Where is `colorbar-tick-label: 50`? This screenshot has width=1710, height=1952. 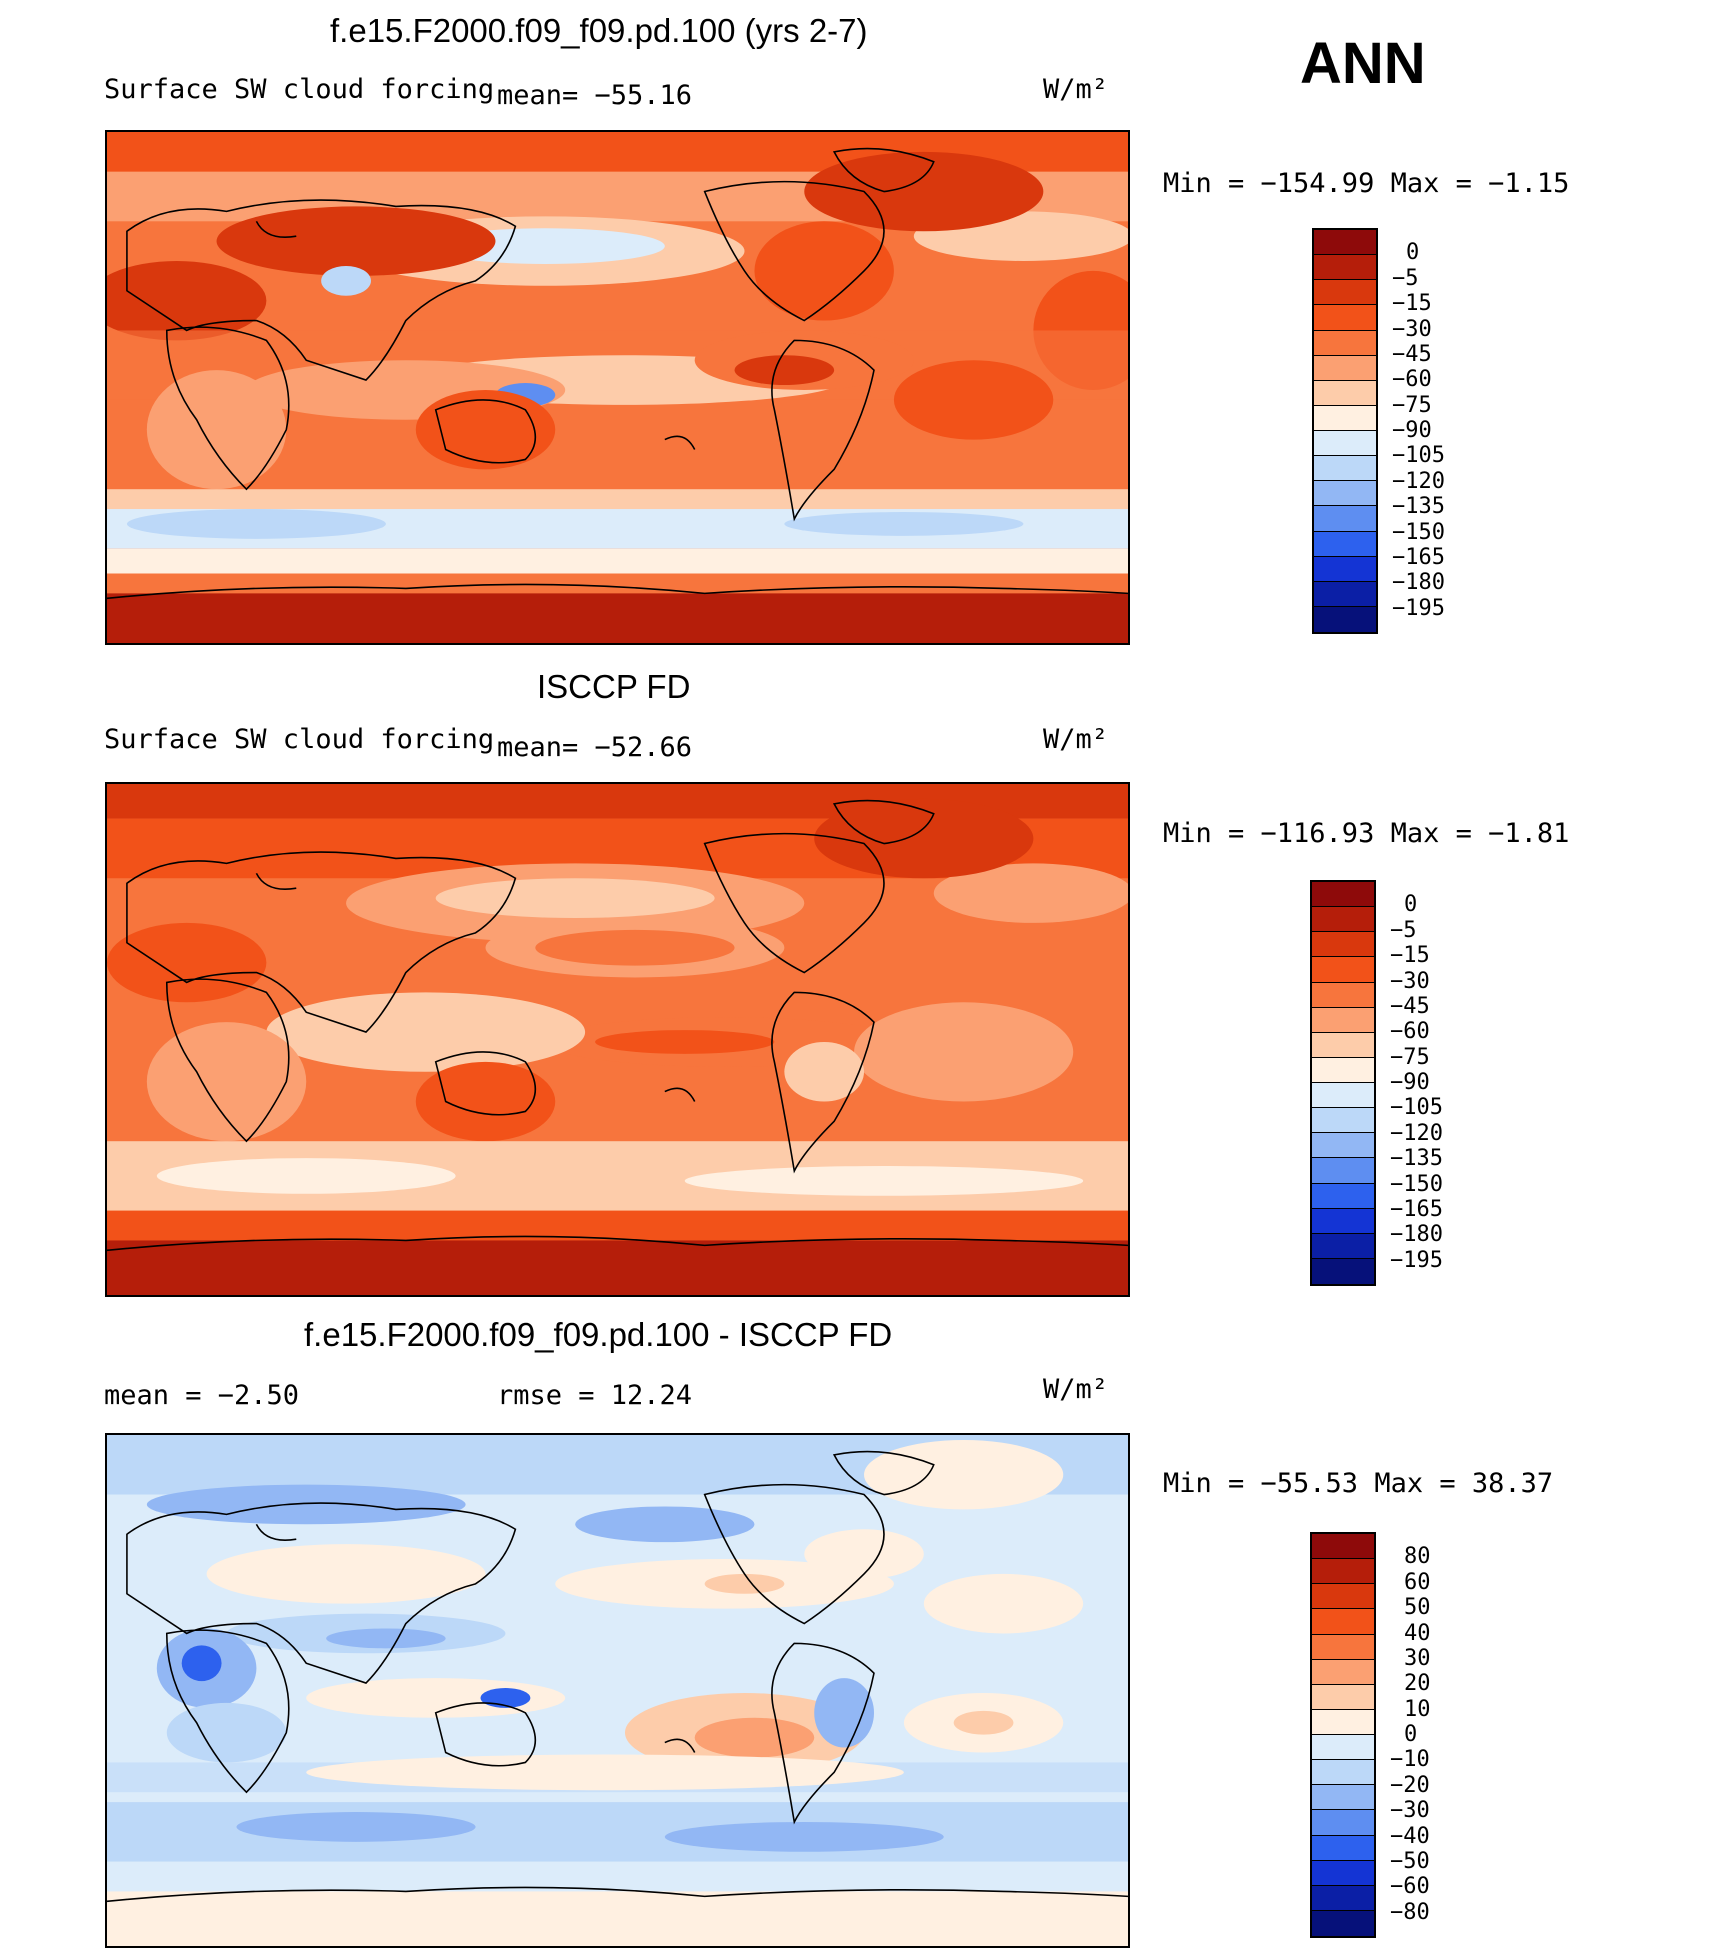
colorbar-tick-label: 50 is located at coordinates (1417, 1608).